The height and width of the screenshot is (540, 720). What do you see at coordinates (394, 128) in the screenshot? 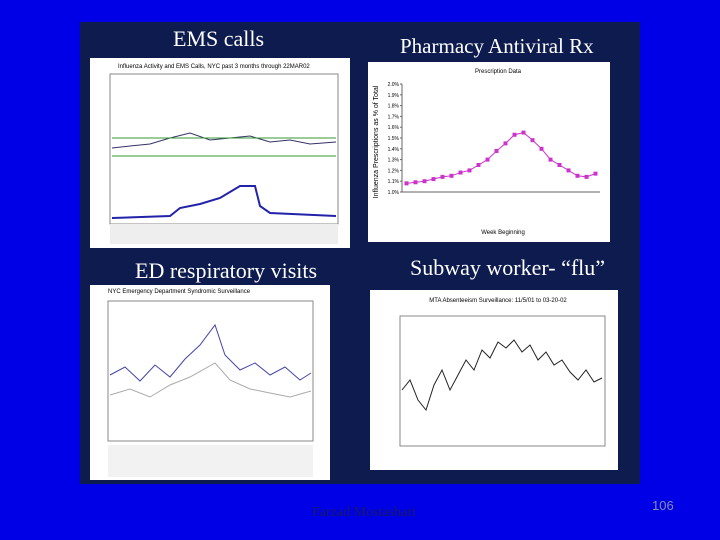
I see `y-tick-label: 1.6%` at bounding box center [394, 128].